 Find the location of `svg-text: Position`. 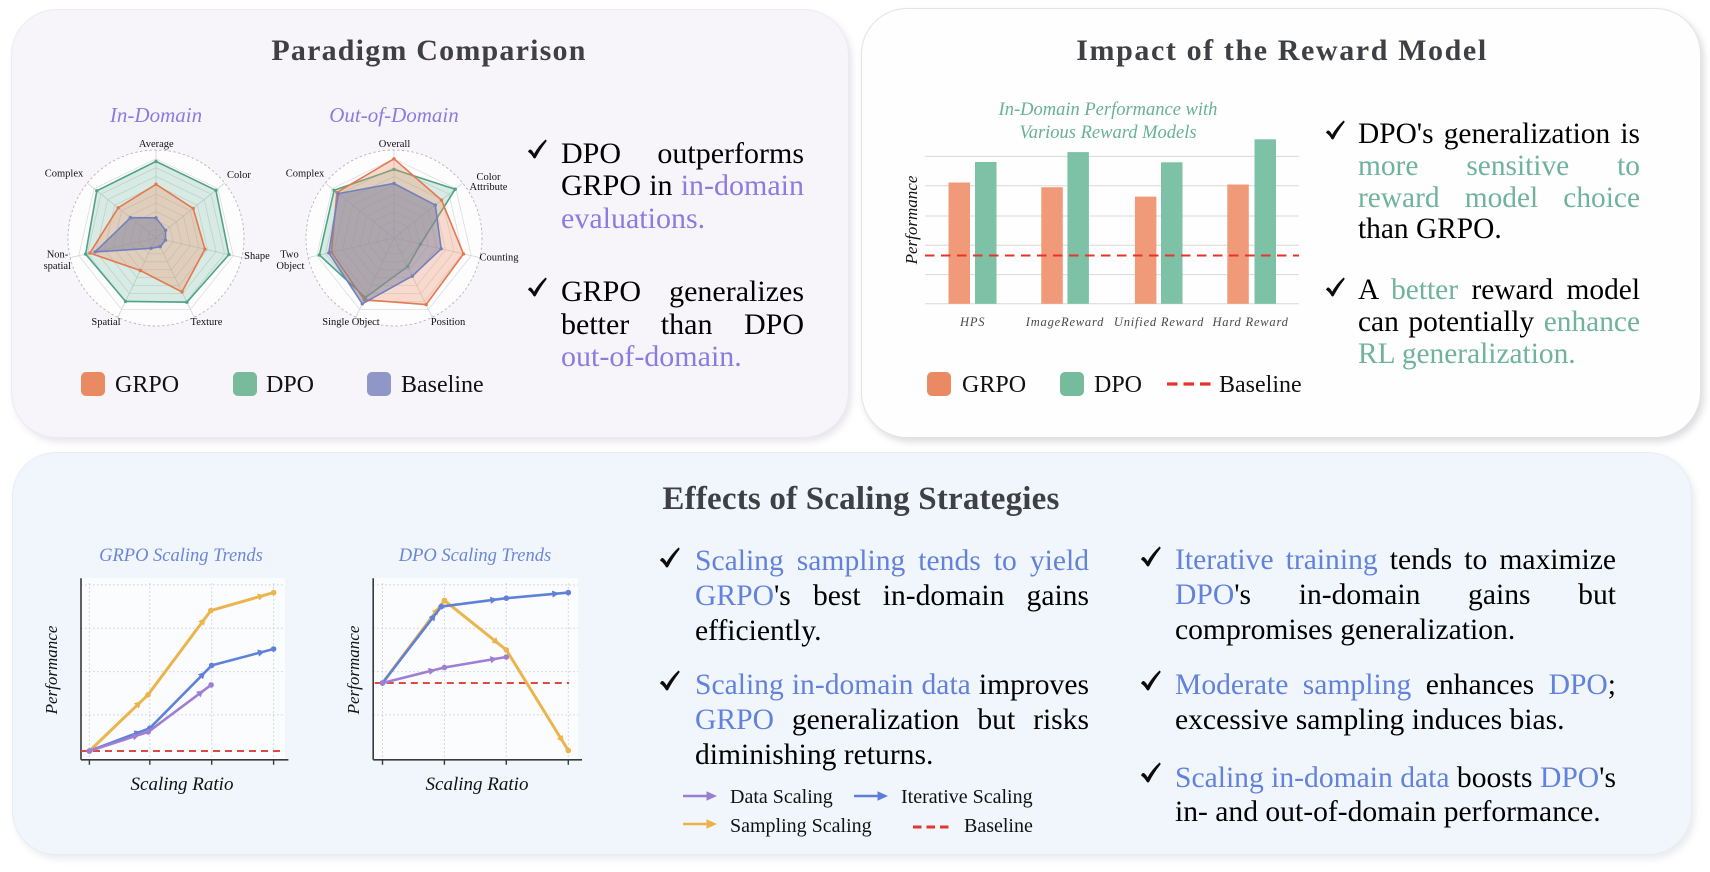

svg-text: Position is located at coordinates (448, 322).